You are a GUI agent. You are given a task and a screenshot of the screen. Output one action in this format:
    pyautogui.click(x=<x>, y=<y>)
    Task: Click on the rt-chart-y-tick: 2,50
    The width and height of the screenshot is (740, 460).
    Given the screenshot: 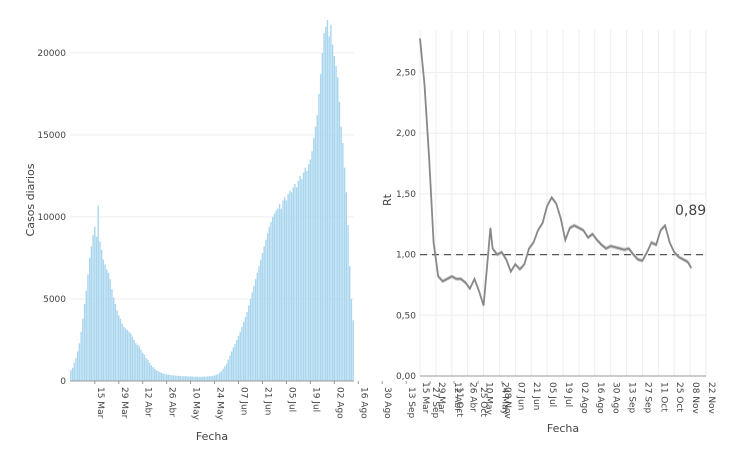 What is the action you would take?
    pyautogui.click(x=406, y=73)
    